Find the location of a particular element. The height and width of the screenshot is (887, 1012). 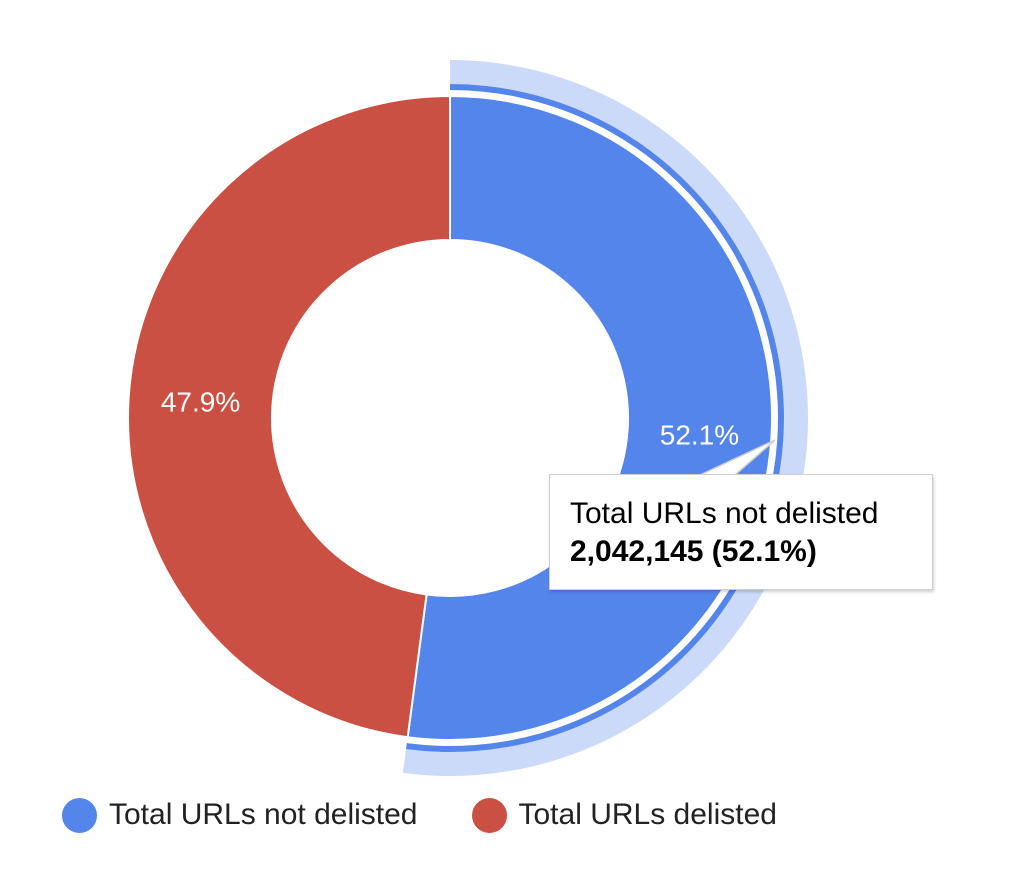

slice-label-not-delisted: 52.1% is located at coordinates (699, 434).